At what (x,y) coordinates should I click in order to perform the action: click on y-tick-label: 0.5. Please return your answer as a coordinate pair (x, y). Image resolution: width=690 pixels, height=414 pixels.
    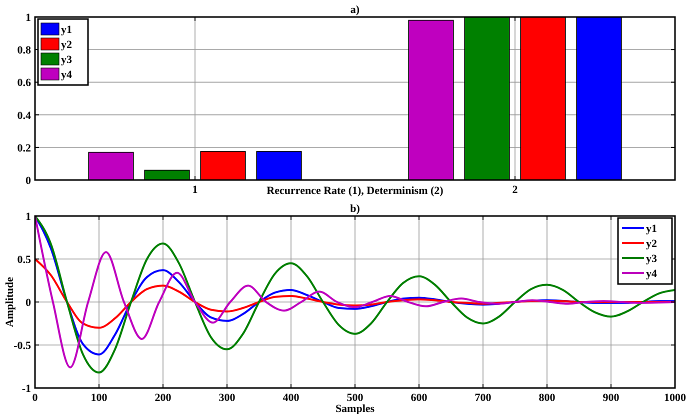
    Looking at the image, I should click on (24, 260).